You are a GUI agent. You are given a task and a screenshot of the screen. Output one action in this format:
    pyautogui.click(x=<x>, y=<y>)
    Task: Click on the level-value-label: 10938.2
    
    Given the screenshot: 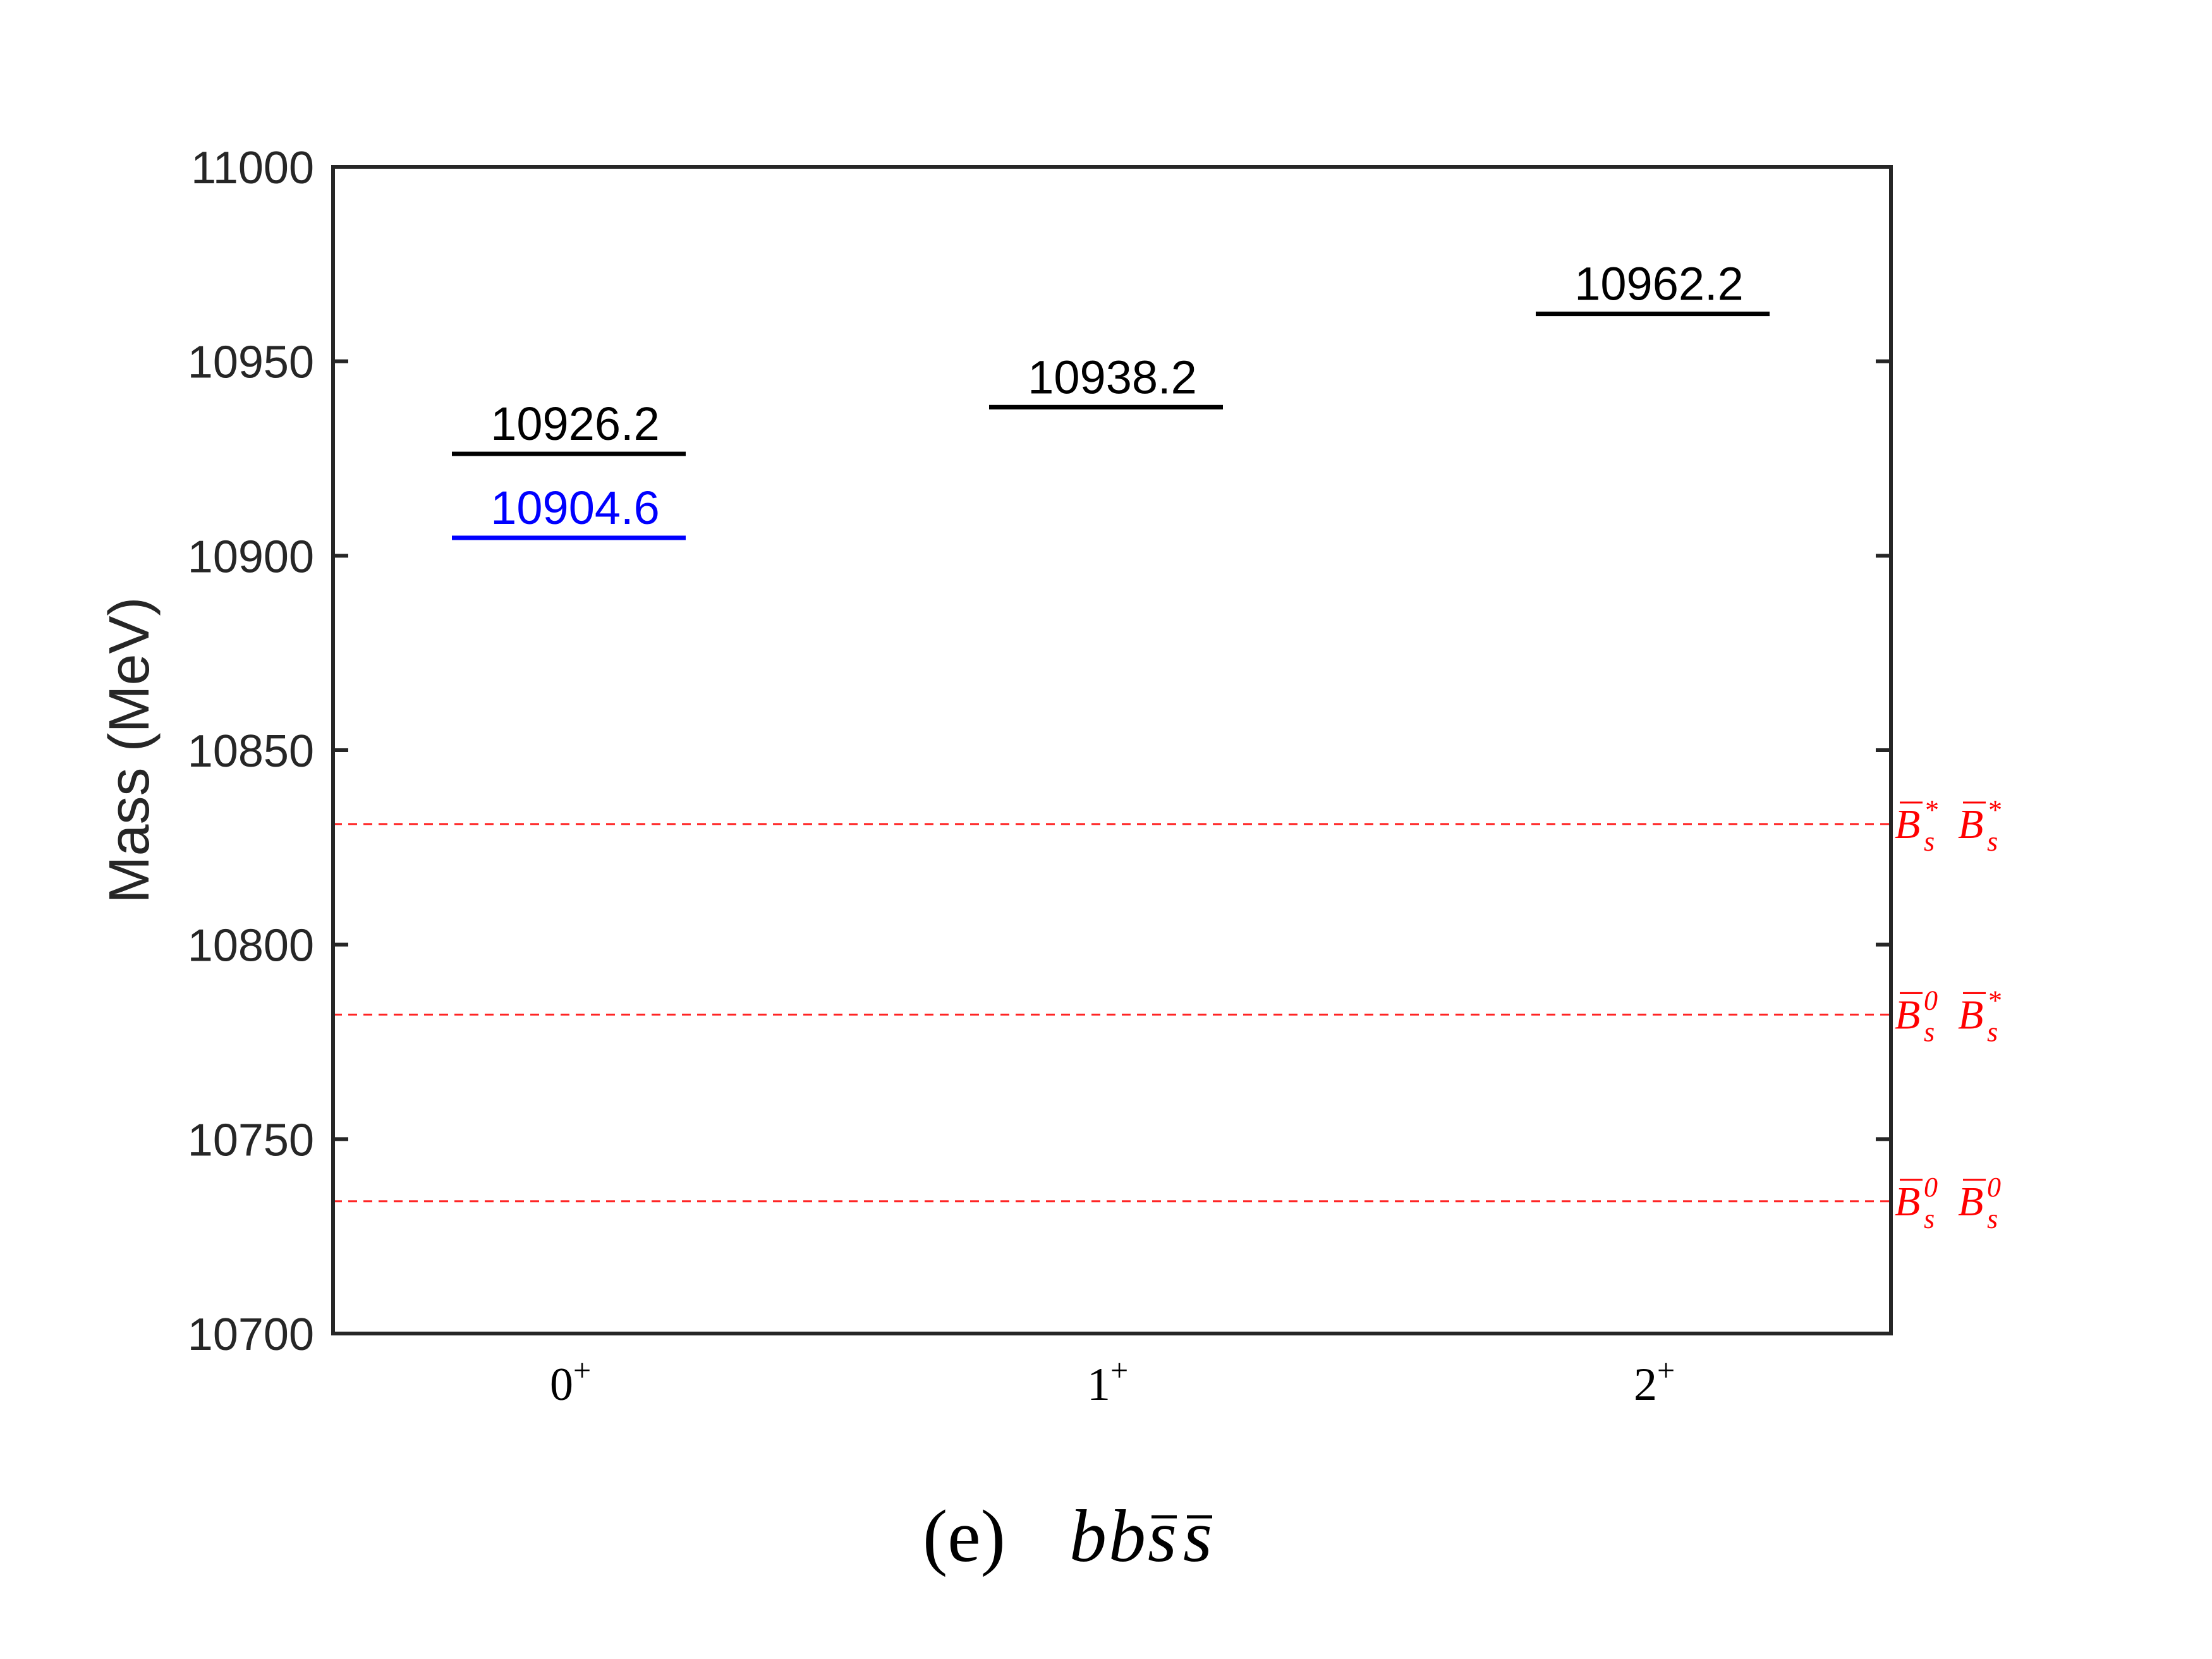 What is the action you would take?
    pyautogui.click(x=1112, y=377)
    